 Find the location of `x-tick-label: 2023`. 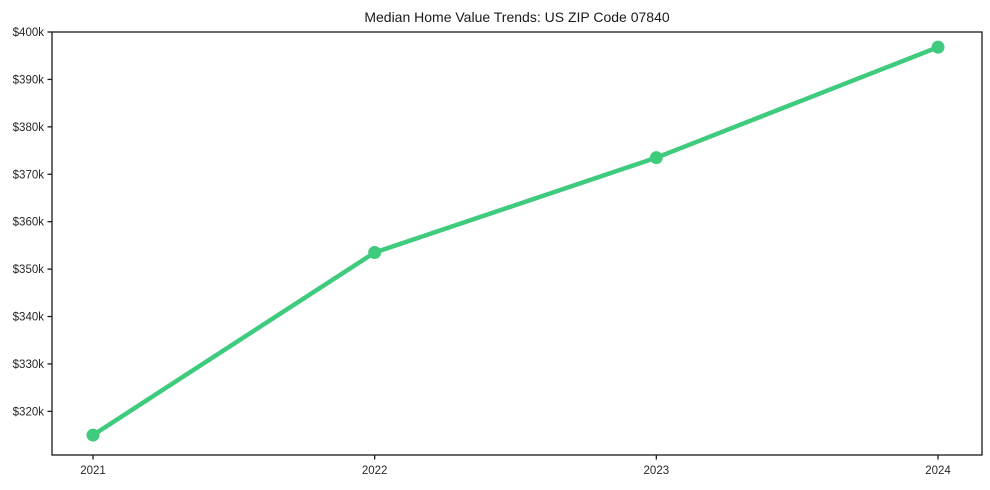

x-tick-label: 2023 is located at coordinates (657, 471).